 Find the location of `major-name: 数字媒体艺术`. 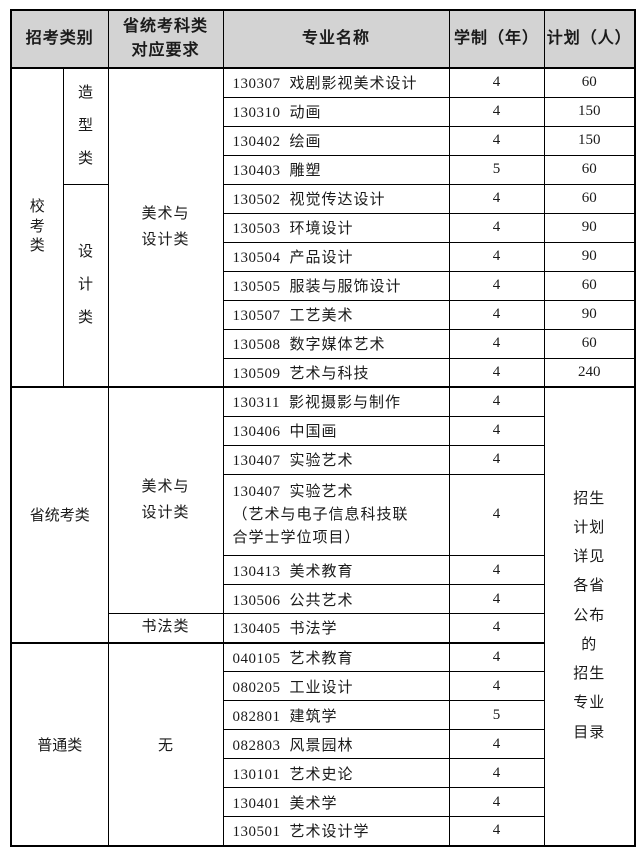

major-name: 数字媒体艺术 is located at coordinates (337, 345).